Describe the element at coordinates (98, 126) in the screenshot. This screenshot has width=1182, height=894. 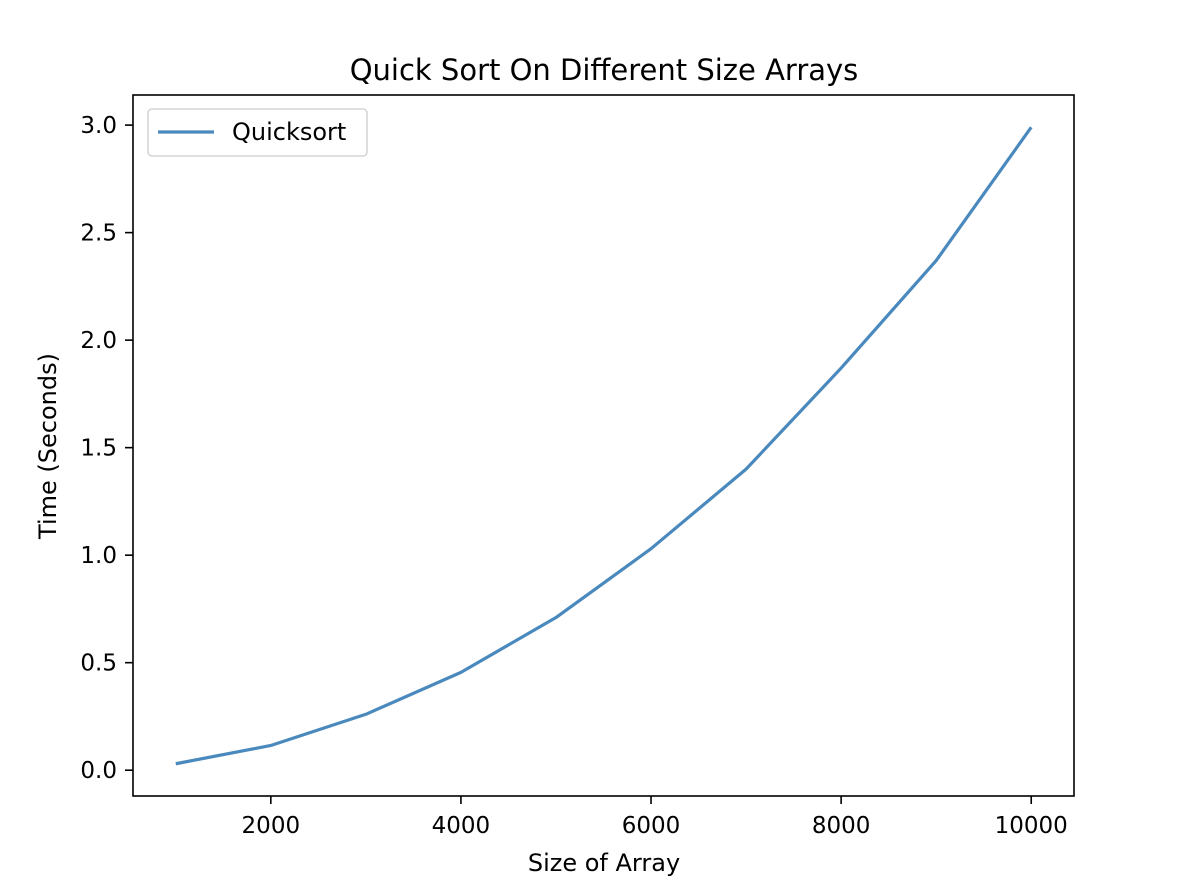
I see `y-tick-label: 3.0` at that location.